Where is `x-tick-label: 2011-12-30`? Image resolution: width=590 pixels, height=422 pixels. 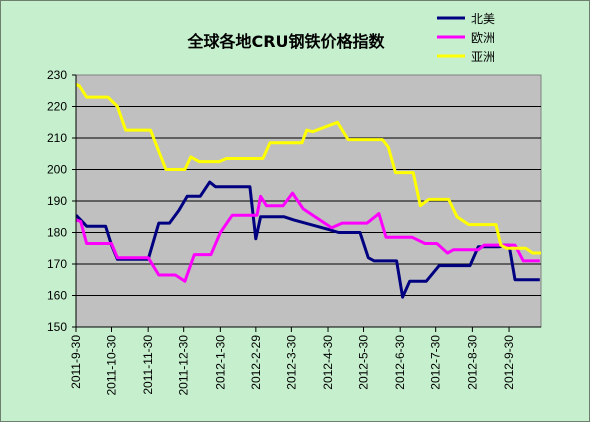
x-tick-label: 2011-12-30 is located at coordinates (184, 365).